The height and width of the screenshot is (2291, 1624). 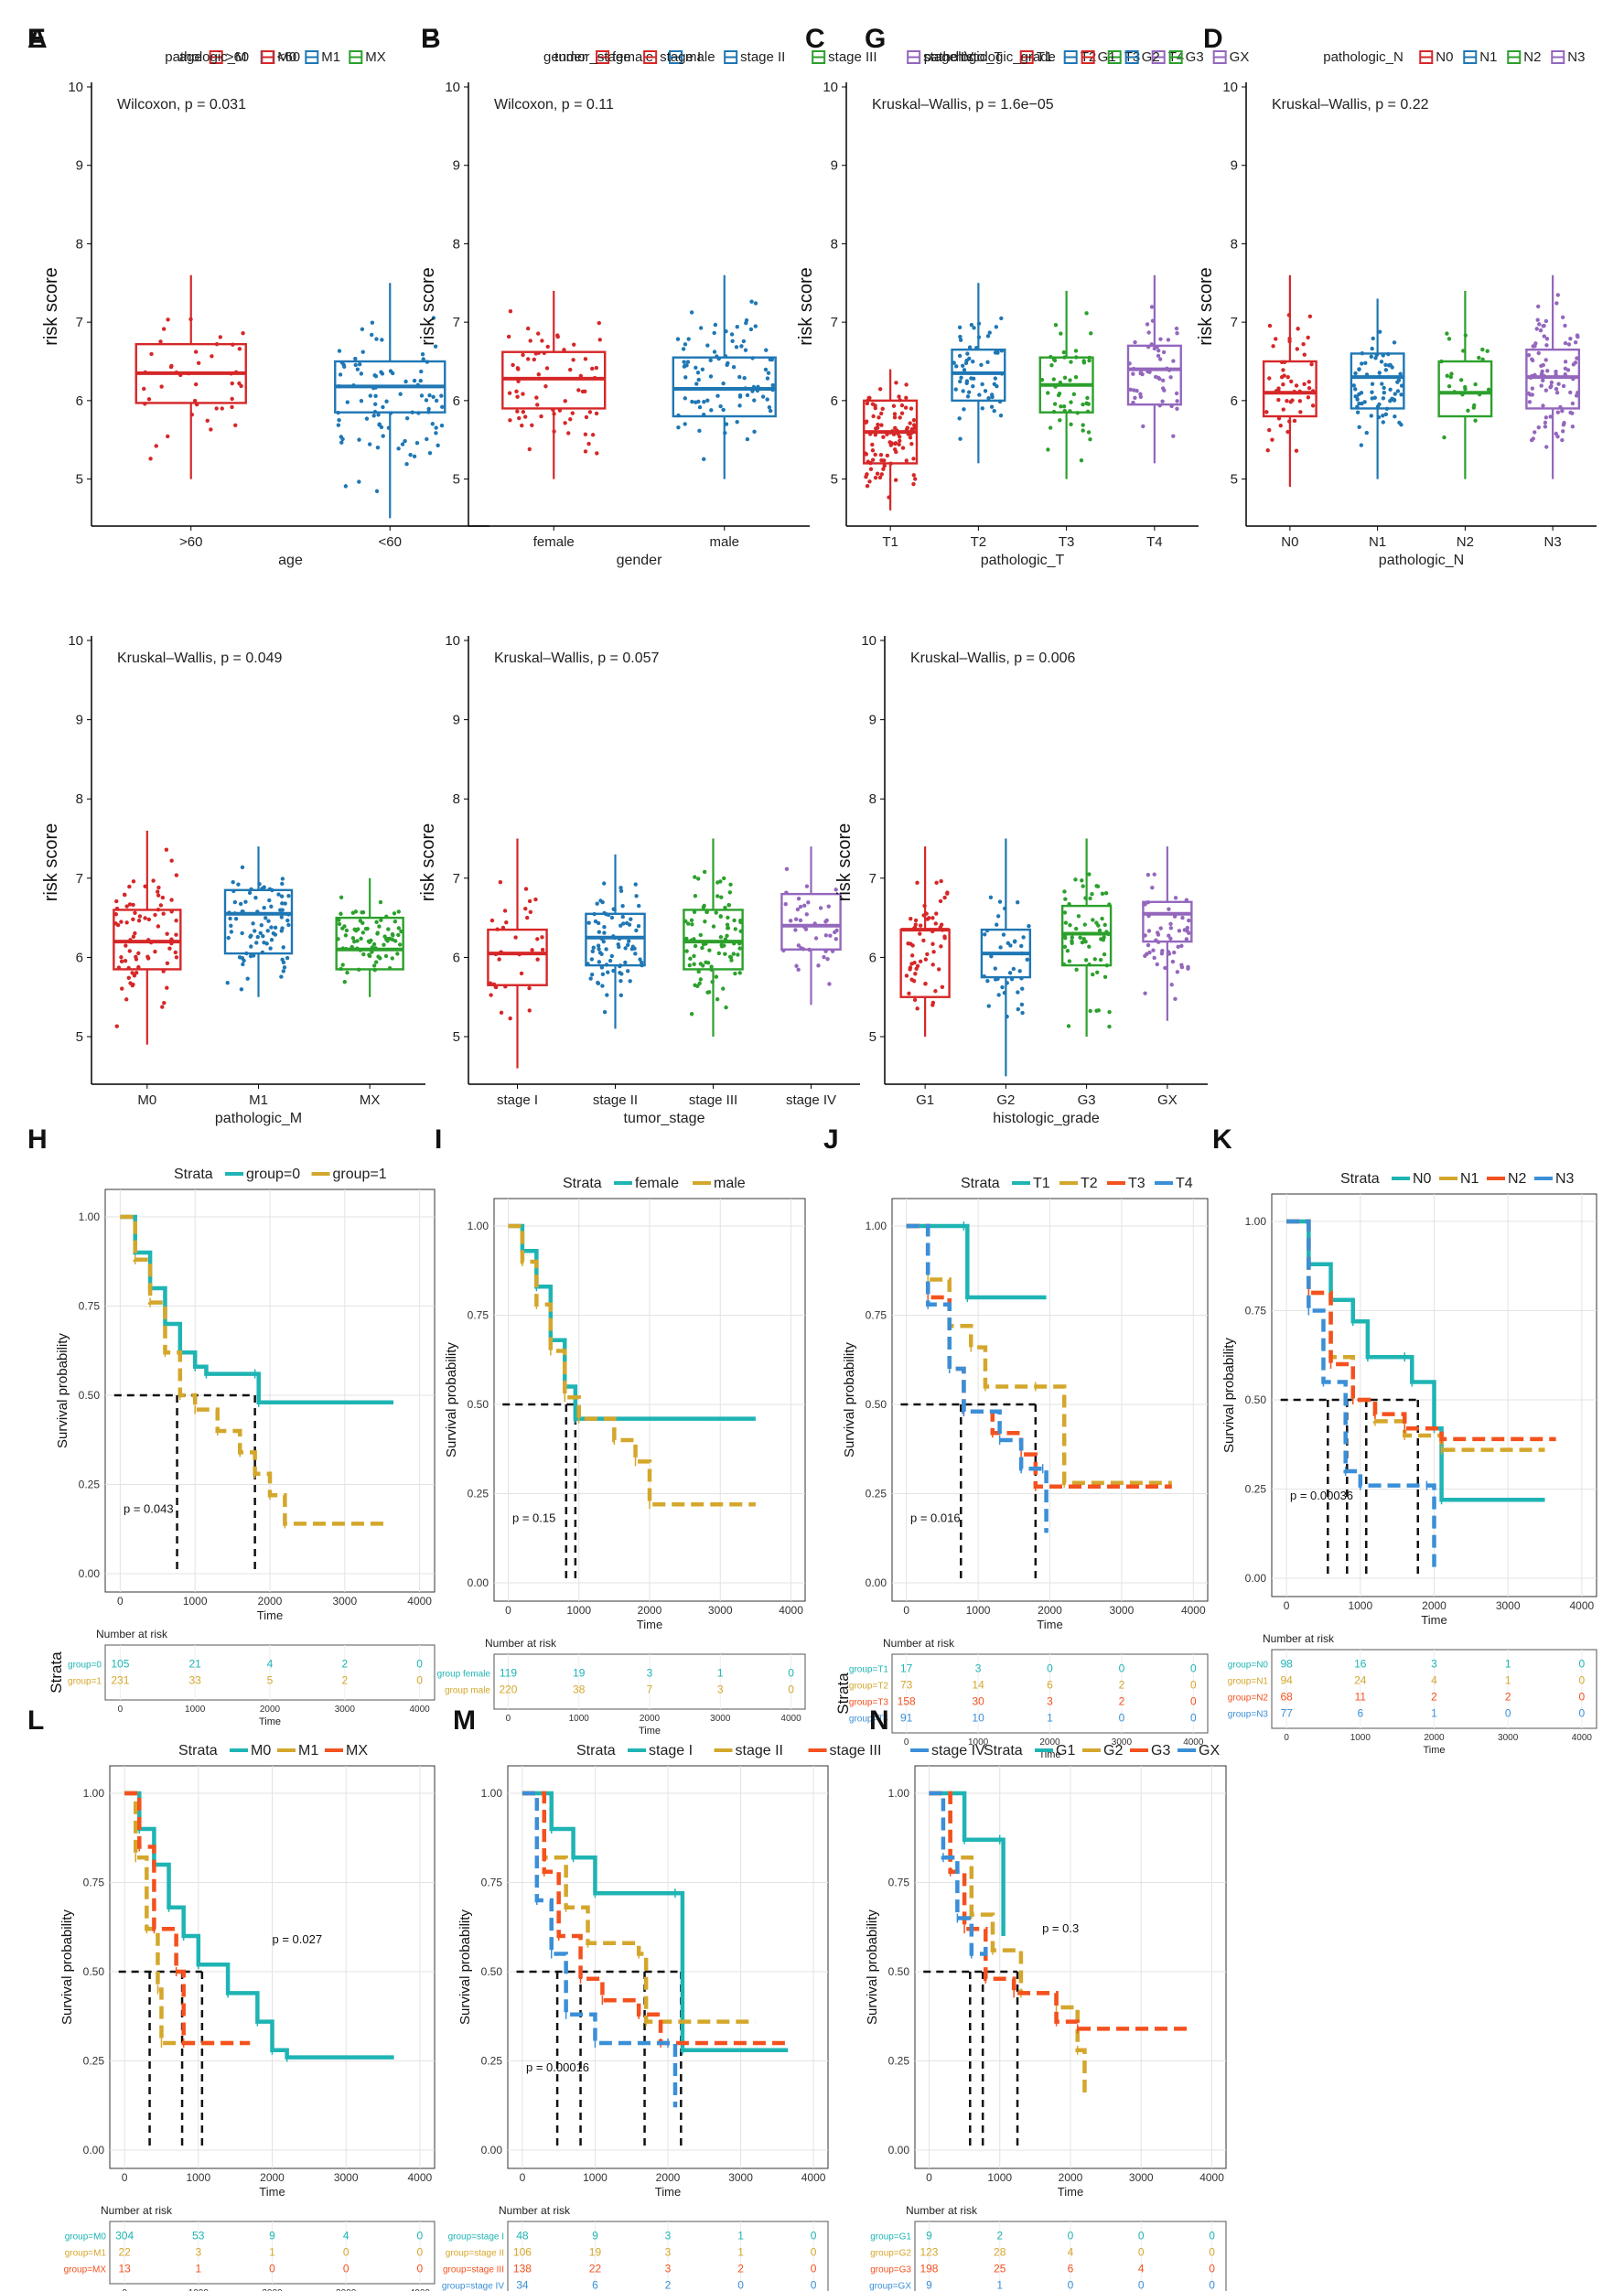 What do you see at coordinates (980, 1184) in the screenshot?
I see `legend-title: Strata` at bounding box center [980, 1184].